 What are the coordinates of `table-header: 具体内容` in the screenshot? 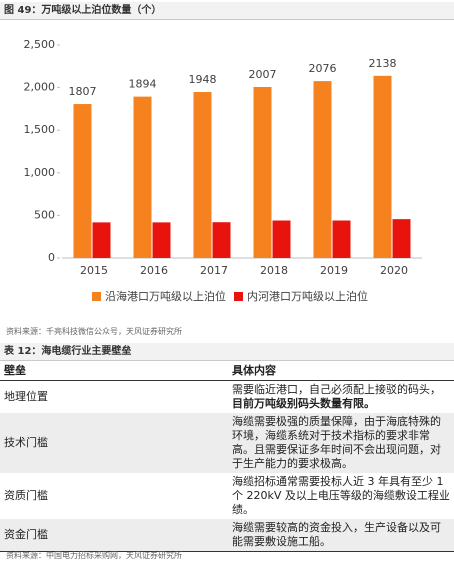 It's located at (341, 371).